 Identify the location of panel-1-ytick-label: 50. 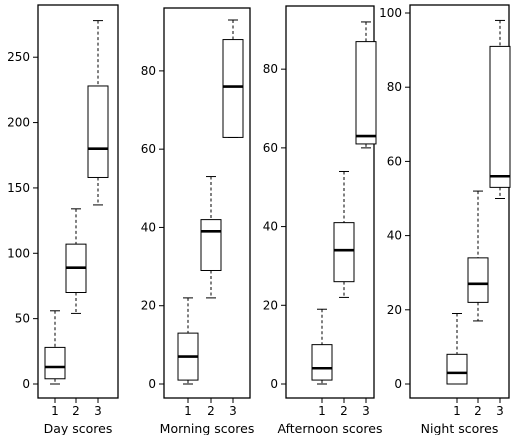
(22, 319).